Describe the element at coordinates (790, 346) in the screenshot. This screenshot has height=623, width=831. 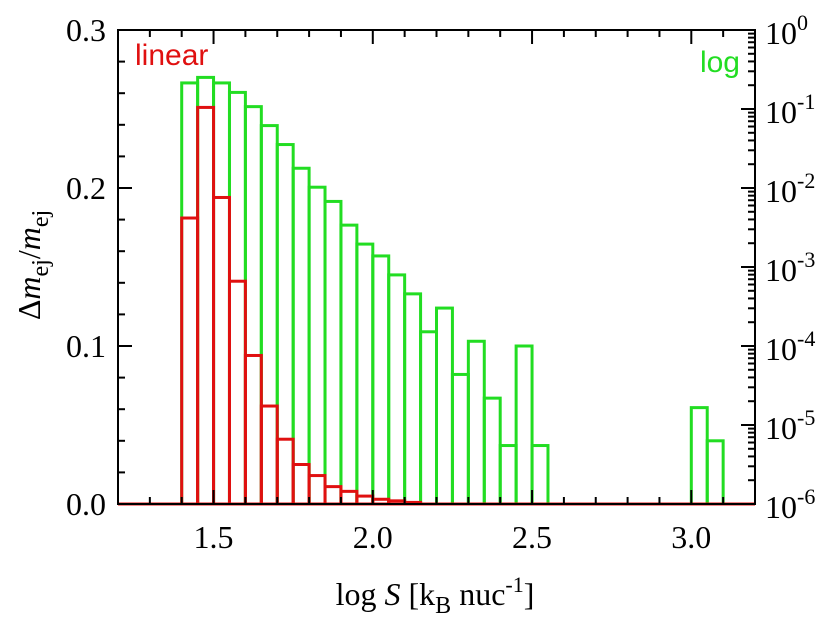
I see `y-right-tick-label: 10⁻⁴` at that location.